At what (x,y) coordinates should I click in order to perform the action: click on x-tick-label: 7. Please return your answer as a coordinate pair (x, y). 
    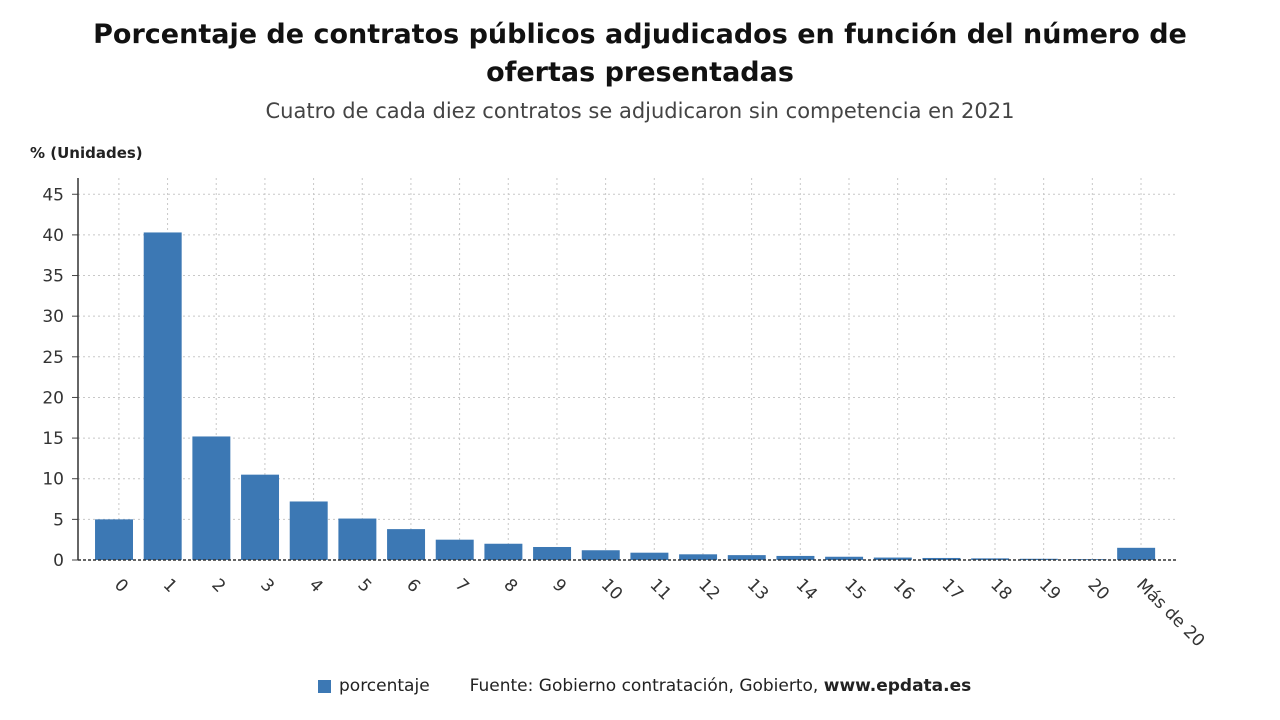
    Looking at the image, I should click on (462, 586).